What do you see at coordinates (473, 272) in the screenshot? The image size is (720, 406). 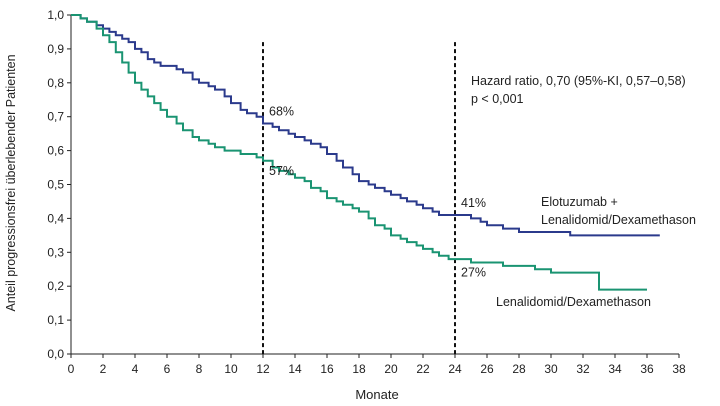 I see `value-24-len-label: 27%` at bounding box center [473, 272].